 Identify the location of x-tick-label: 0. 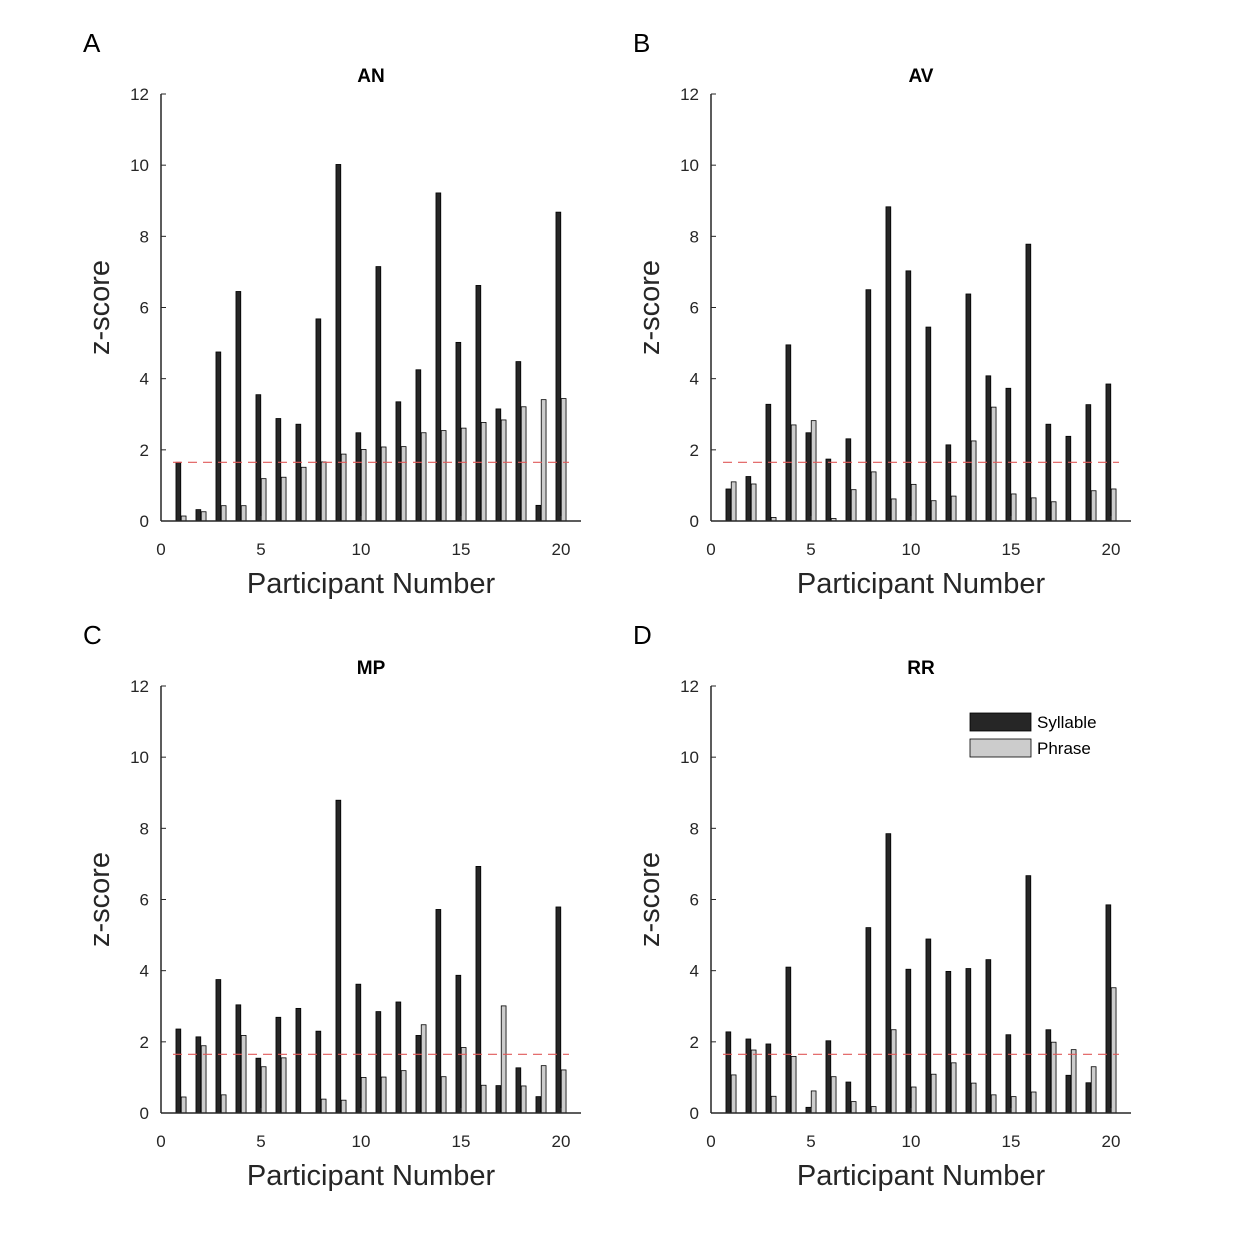
(710, 1141).